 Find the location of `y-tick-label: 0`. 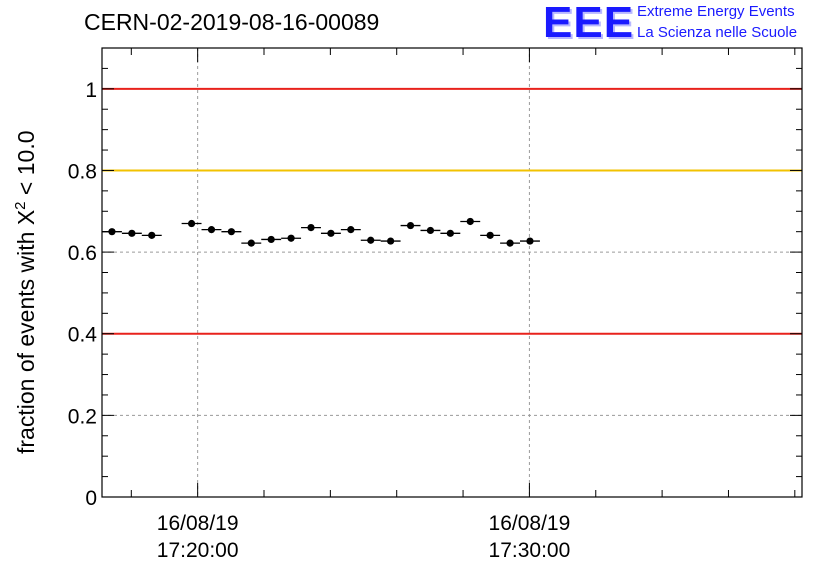

y-tick-label: 0 is located at coordinates (91, 498).